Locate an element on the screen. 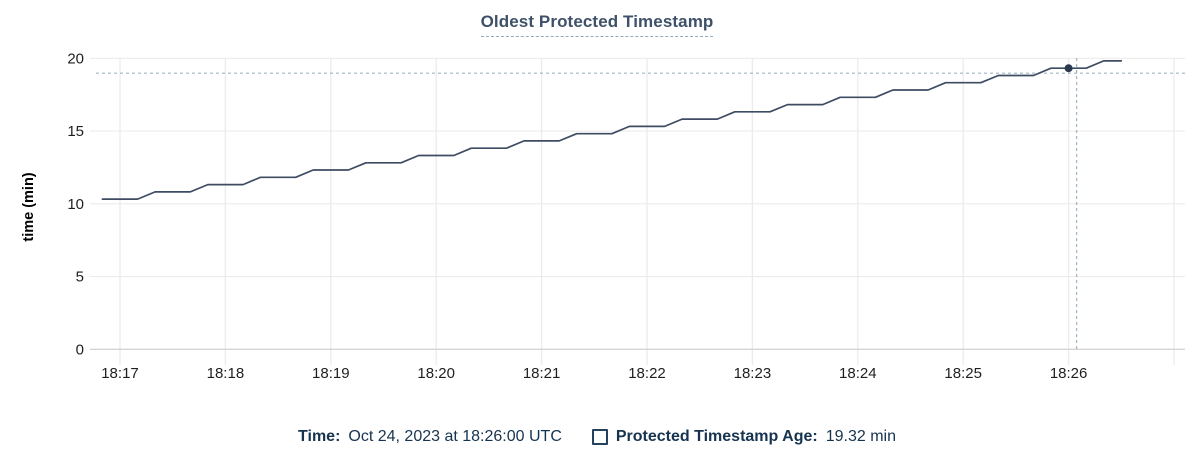  legend-time: Time: Oct 24, 2023 at 18:26:00 UTC is located at coordinates (430, 437).